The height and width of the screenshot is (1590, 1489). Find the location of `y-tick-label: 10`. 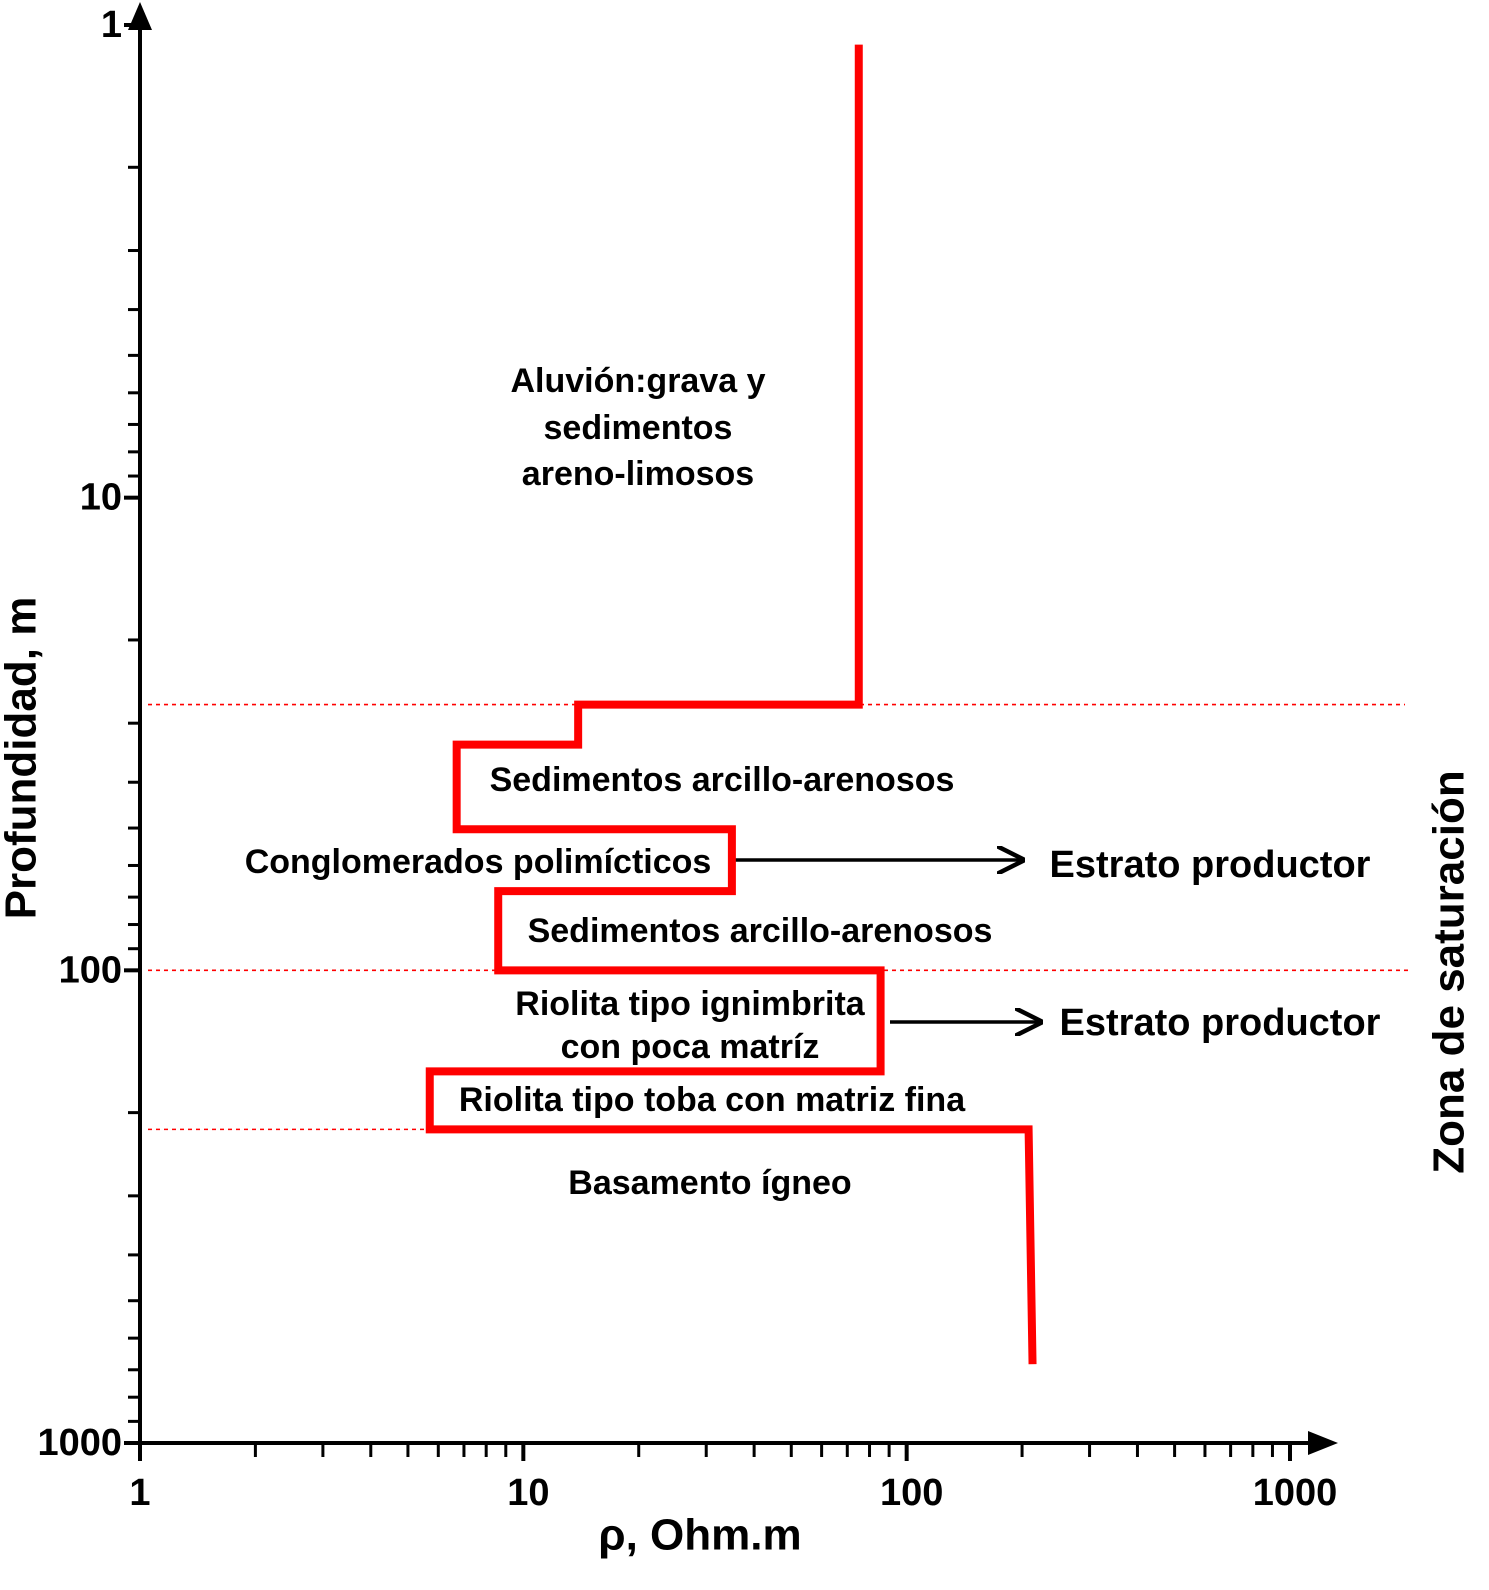

y-tick-label: 10 is located at coordinates (101, 498).